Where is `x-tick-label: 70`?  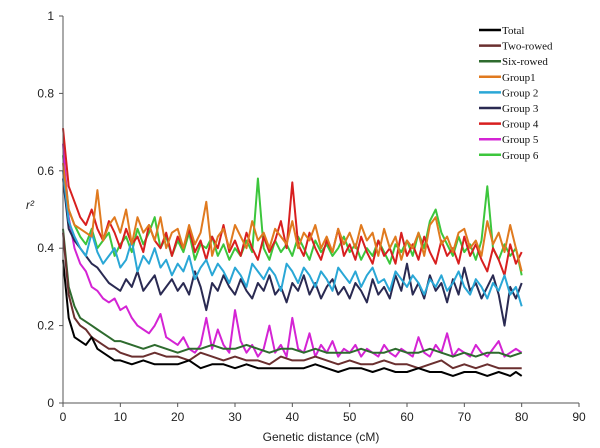
x-tick-label: 70 is located at coordinates (465, 417).